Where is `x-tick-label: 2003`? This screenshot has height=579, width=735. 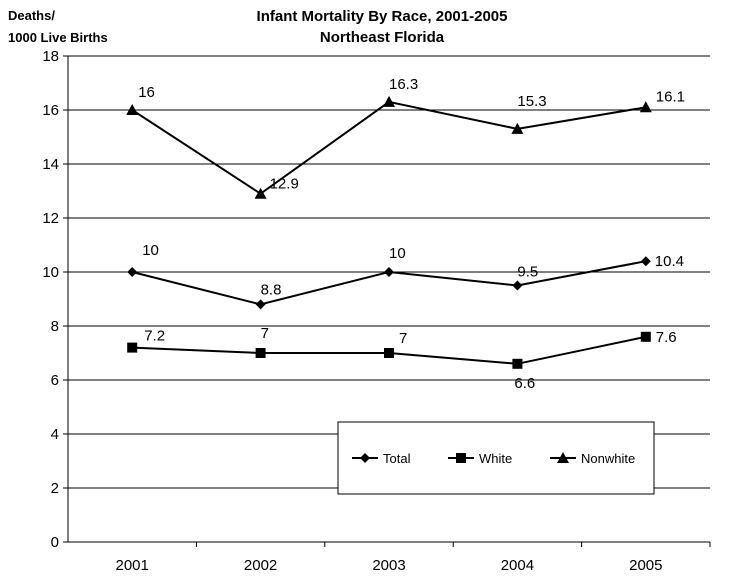 x-tick-label: 2003 is located at coordinates (388, 565).